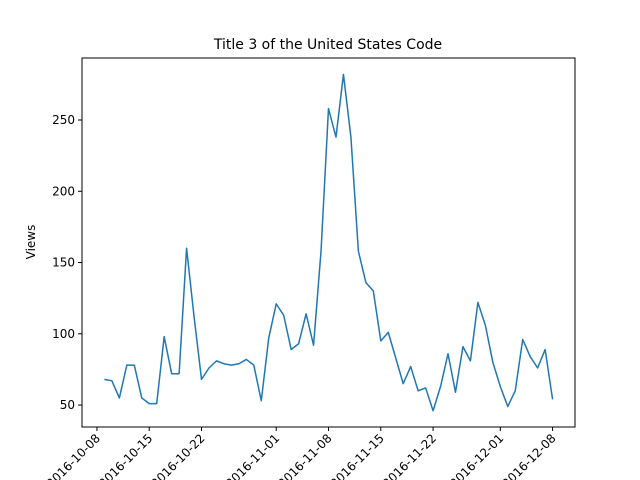 This screenshot has height=480, width=640. What do you see at coordinates (177, 455) in the screenshot?
I see `x-tick-label: 2016-10-22` at bounding box center [177, 455].